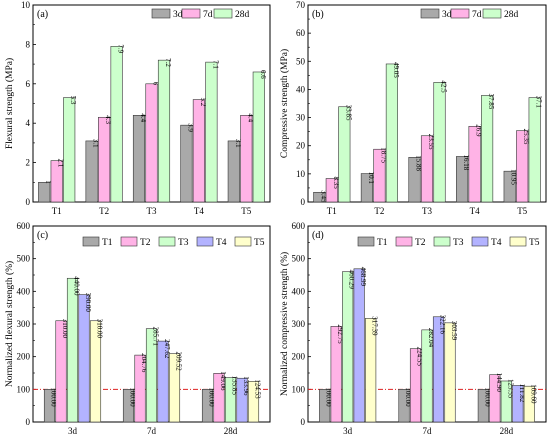 The width and height of the screenshot is (550, 440). Describe the element at coordinates (454, 331) in the screenshot. I see `data-label: 303.59` at that location.